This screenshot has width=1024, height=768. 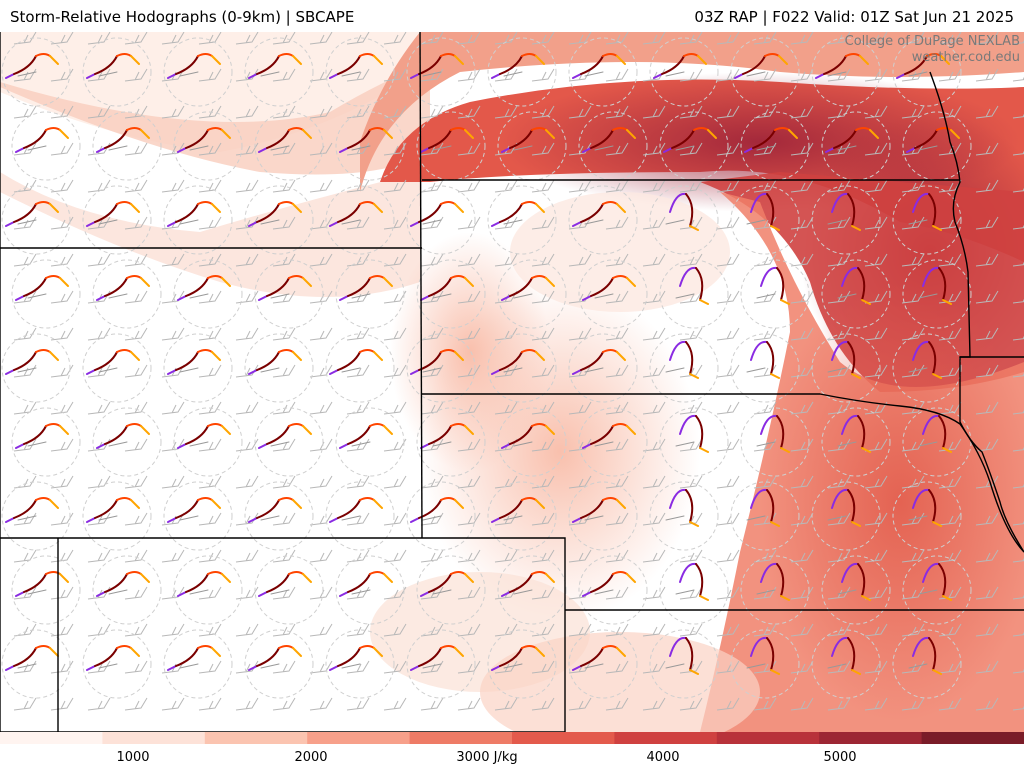 I want to click on colorbar-labels: 1000 2000 3000 J/kg 4000 5000, so click(x=512, y=757).